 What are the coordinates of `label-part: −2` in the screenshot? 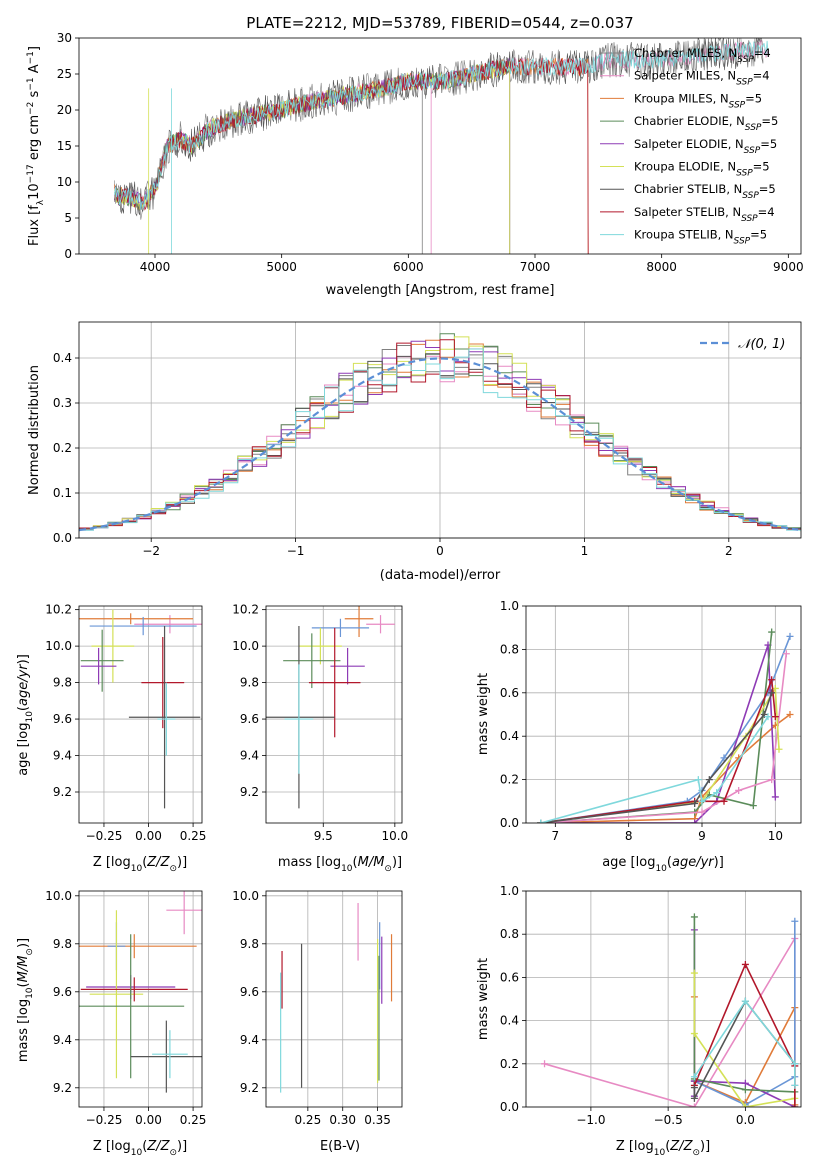 It's located at (31, 108).